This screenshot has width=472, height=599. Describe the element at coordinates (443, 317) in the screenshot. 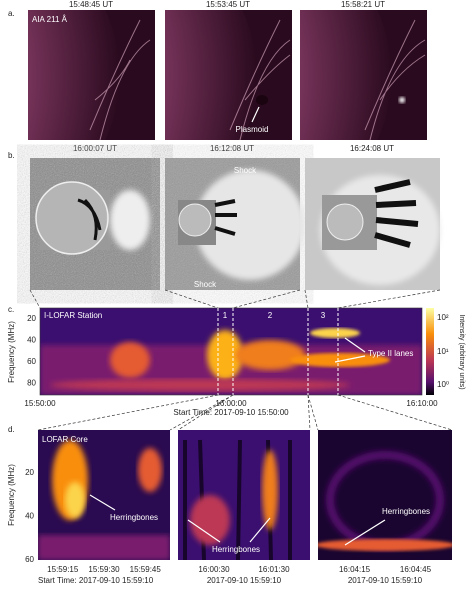

I see `colorbar-tick: 10²` at that location.